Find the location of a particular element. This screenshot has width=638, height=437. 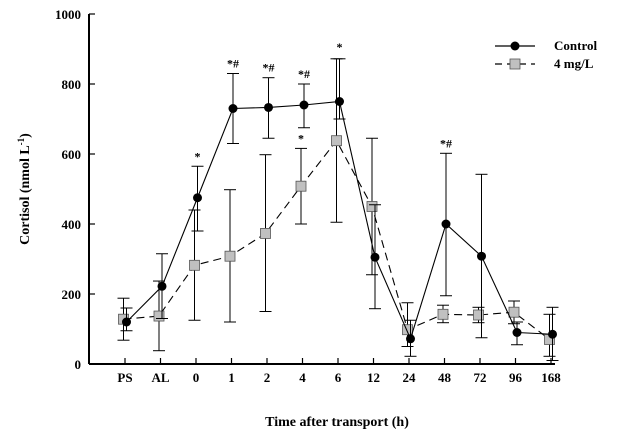

y-axis-label-main: Cortisol (nmol L is located at coordinates (25, 195).